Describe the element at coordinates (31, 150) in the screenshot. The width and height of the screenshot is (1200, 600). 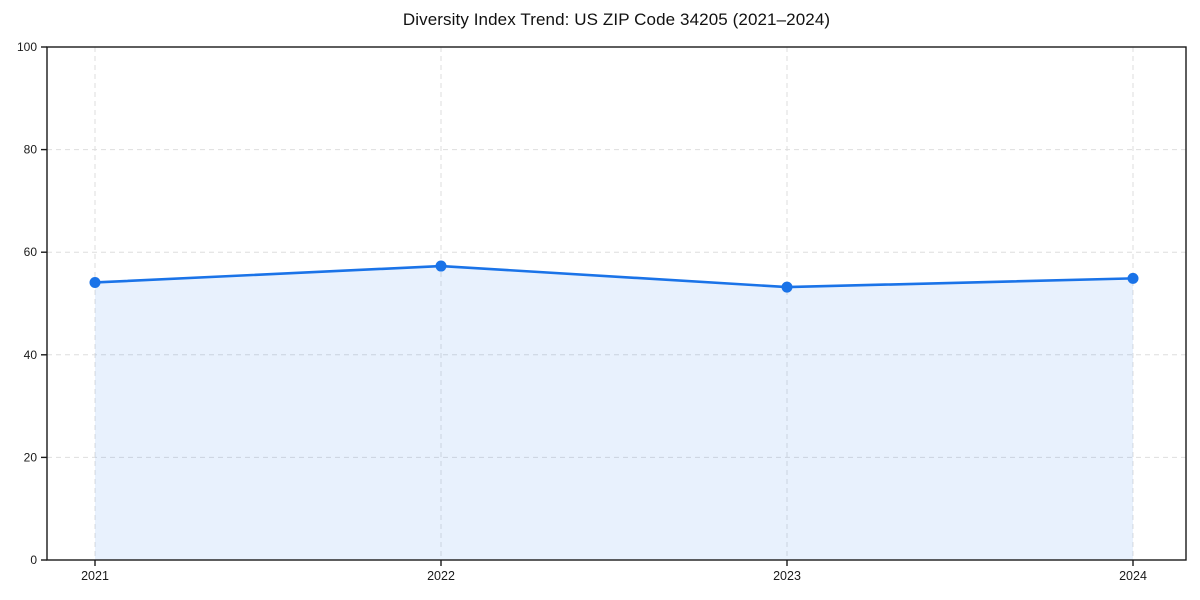
I see `y-tick-label: 80` at that location.